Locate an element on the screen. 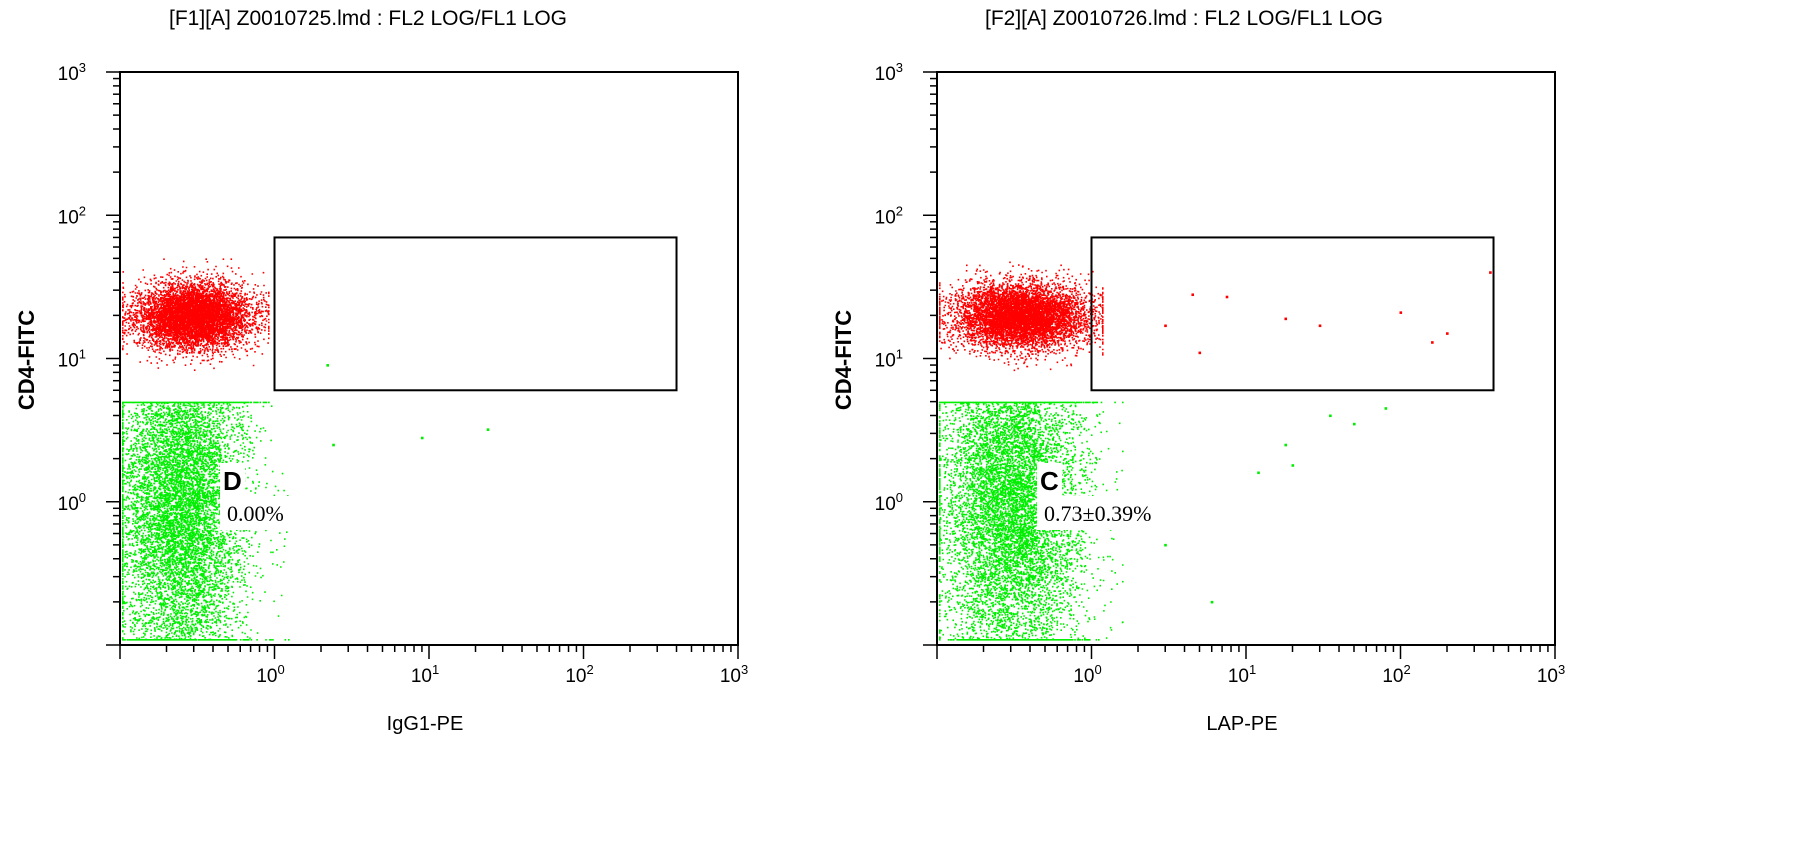 The height and width of the screenshot is (855, 1795). chart-title: [F1][A] Z0010725.lmd : FL2 LOG/FL1 LOG is located at coordinates (368, 18).